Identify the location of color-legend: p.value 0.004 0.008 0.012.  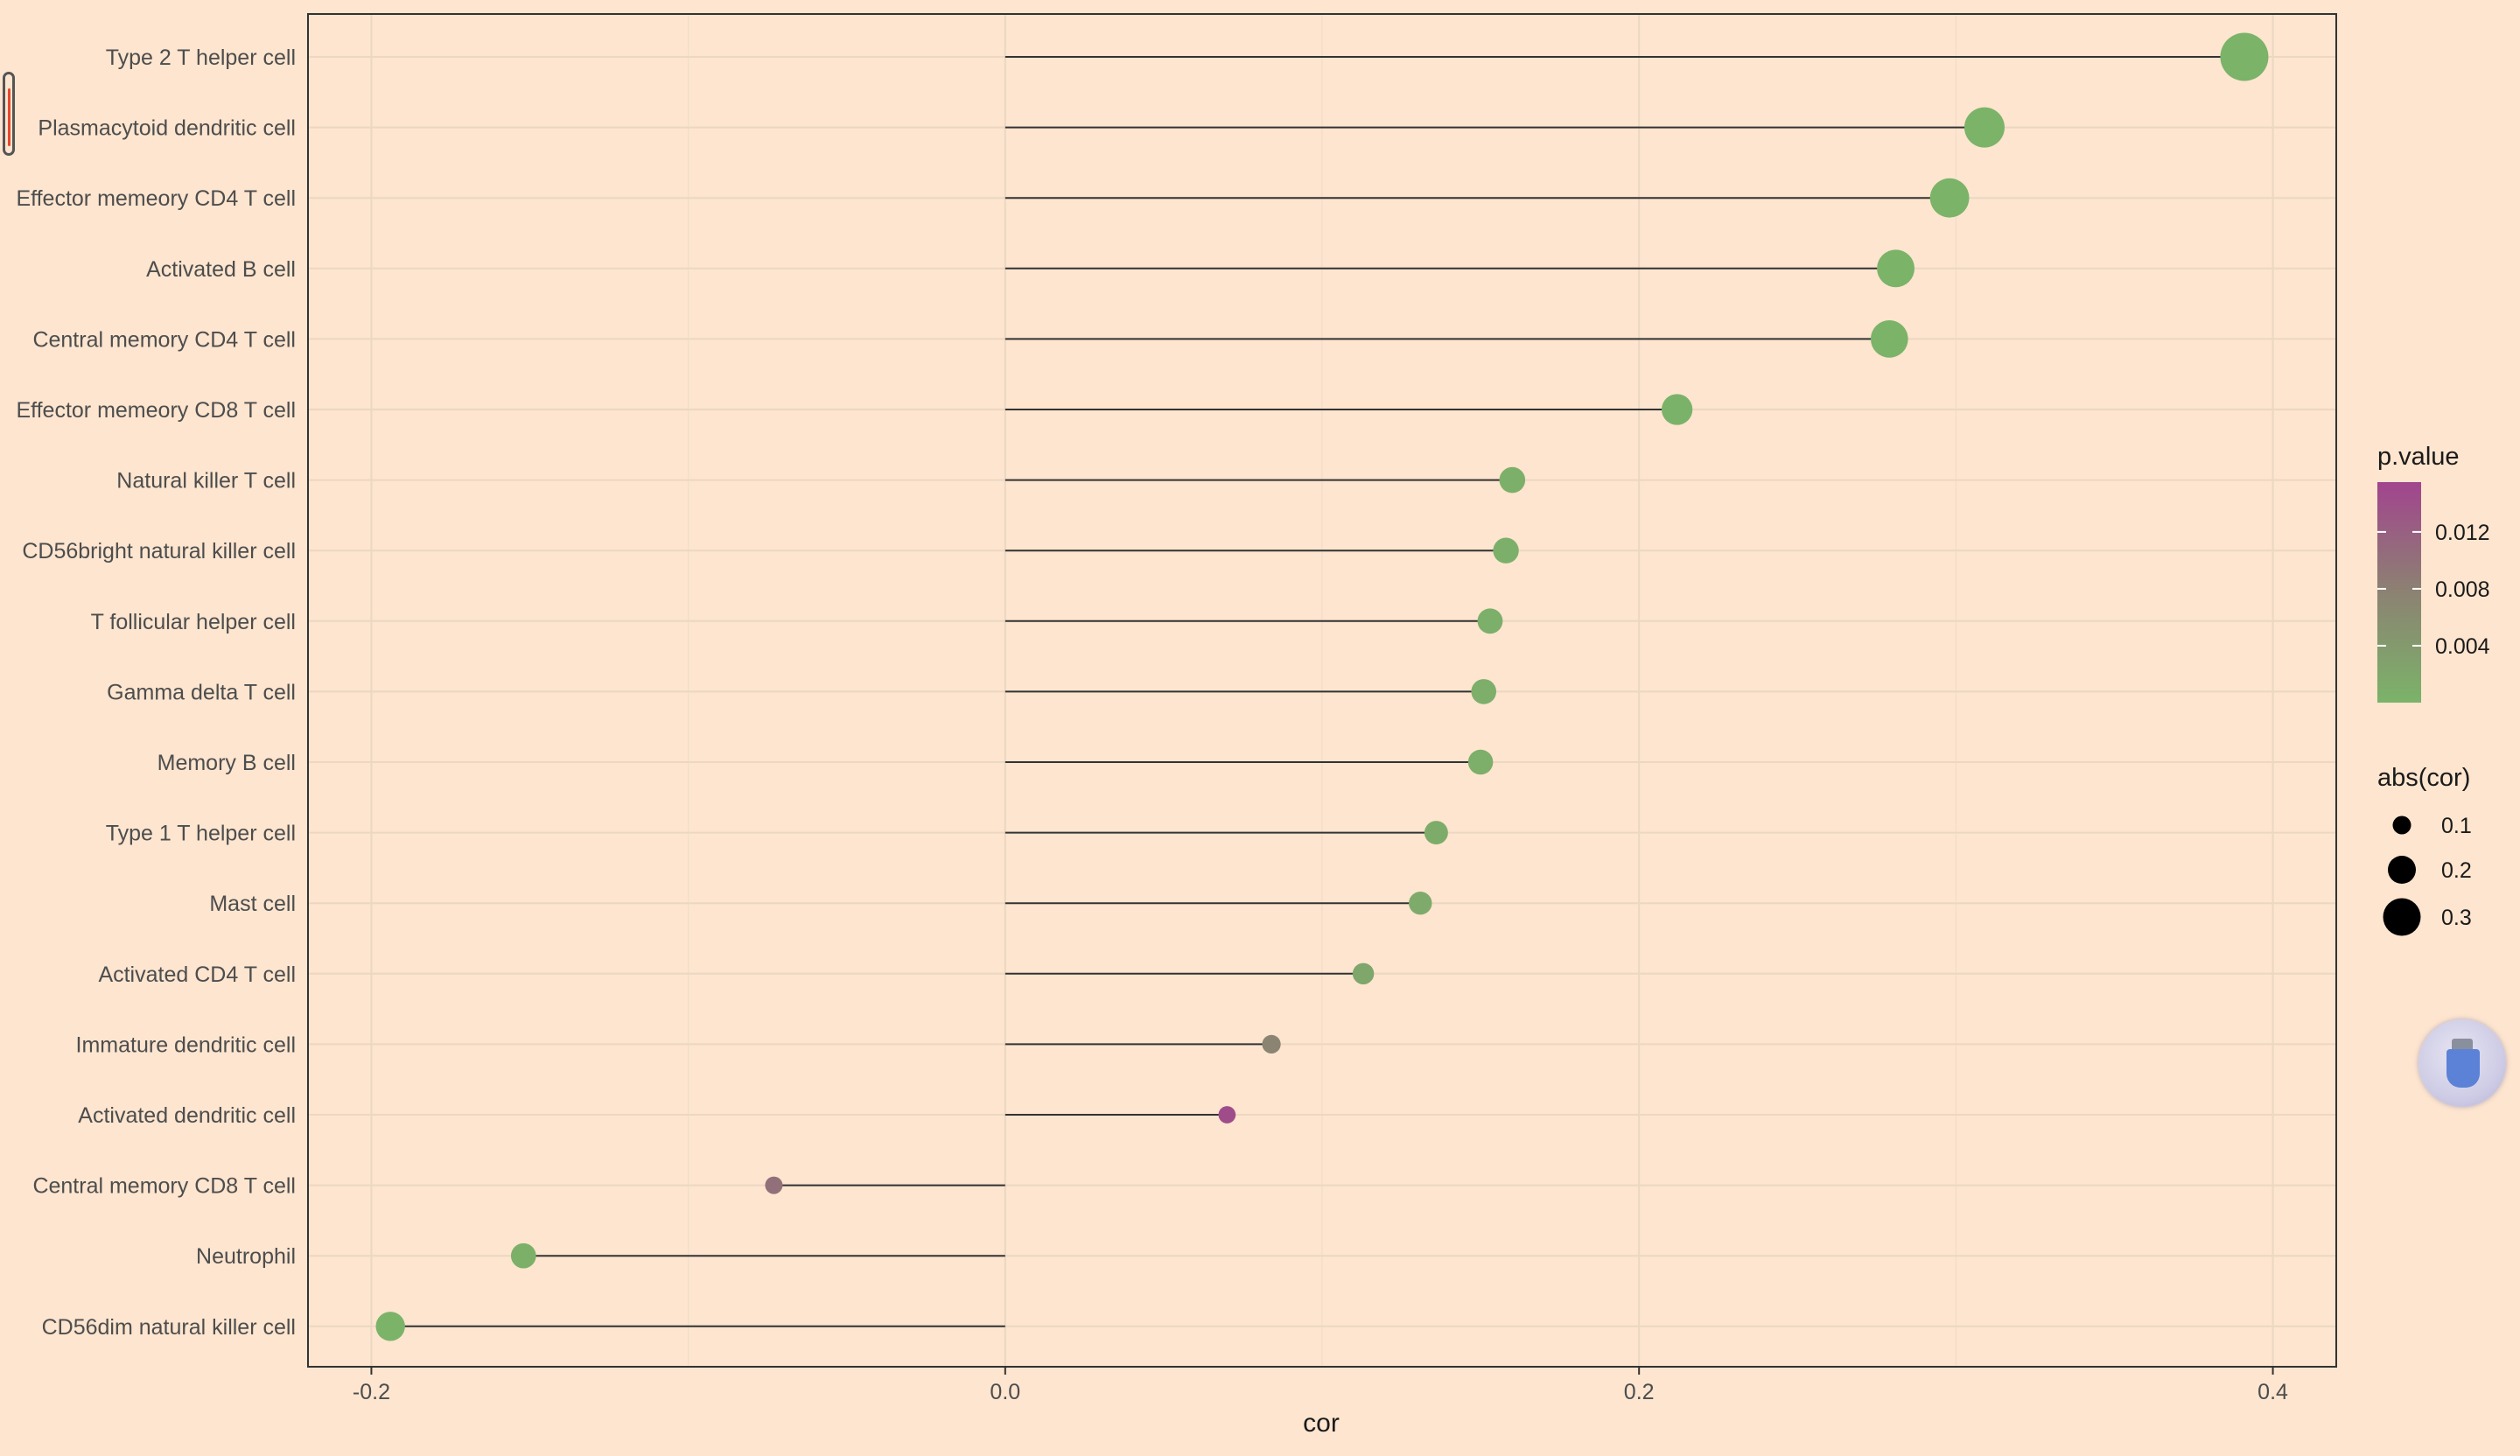
(2433, 573).